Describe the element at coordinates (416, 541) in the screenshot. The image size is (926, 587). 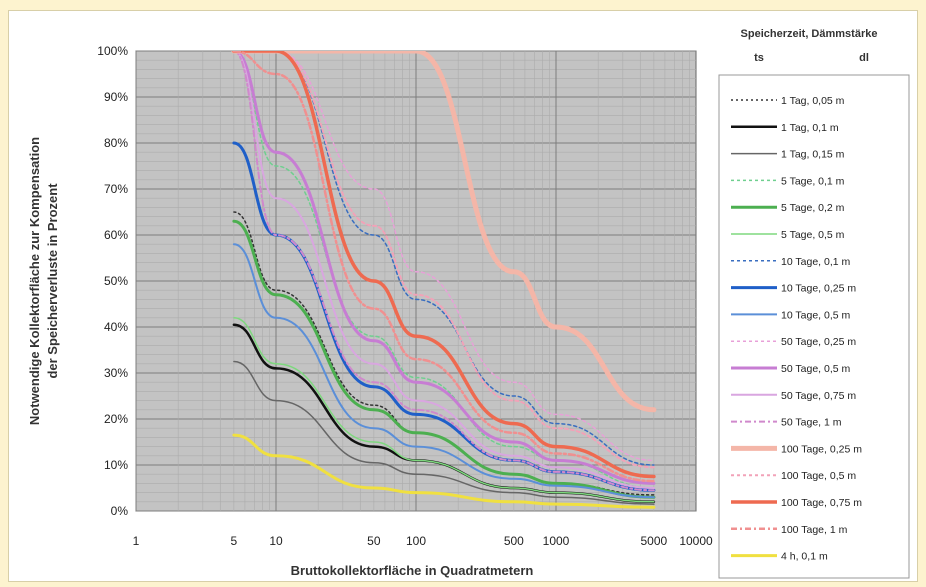
I see `x-tick-label: 100` at that location.